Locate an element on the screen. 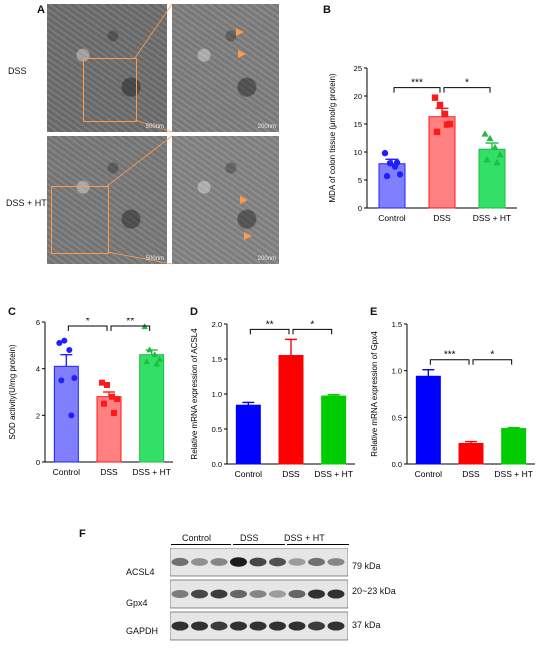 This screenshot has height=648, width=550. y-axis-label: MDA of colon tissue (μmol/g protein) is located at coordinates (332, 137).